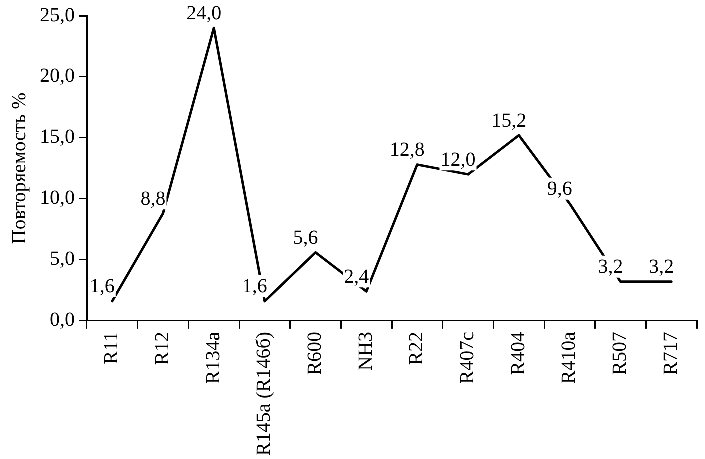  I want to click on y-tick-label: 20,0, so click(57, 76).